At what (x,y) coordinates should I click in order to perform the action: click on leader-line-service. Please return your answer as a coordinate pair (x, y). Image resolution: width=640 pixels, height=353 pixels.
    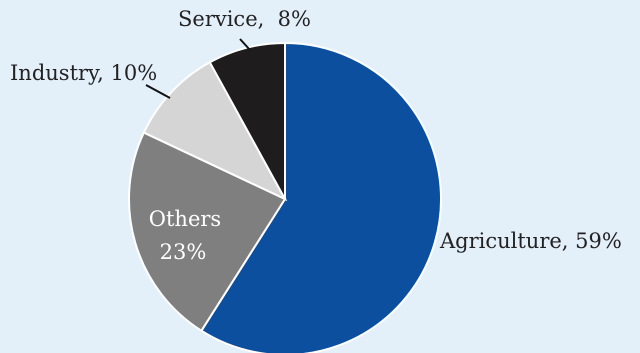
    Looking at the image, I should click on (245, 44).